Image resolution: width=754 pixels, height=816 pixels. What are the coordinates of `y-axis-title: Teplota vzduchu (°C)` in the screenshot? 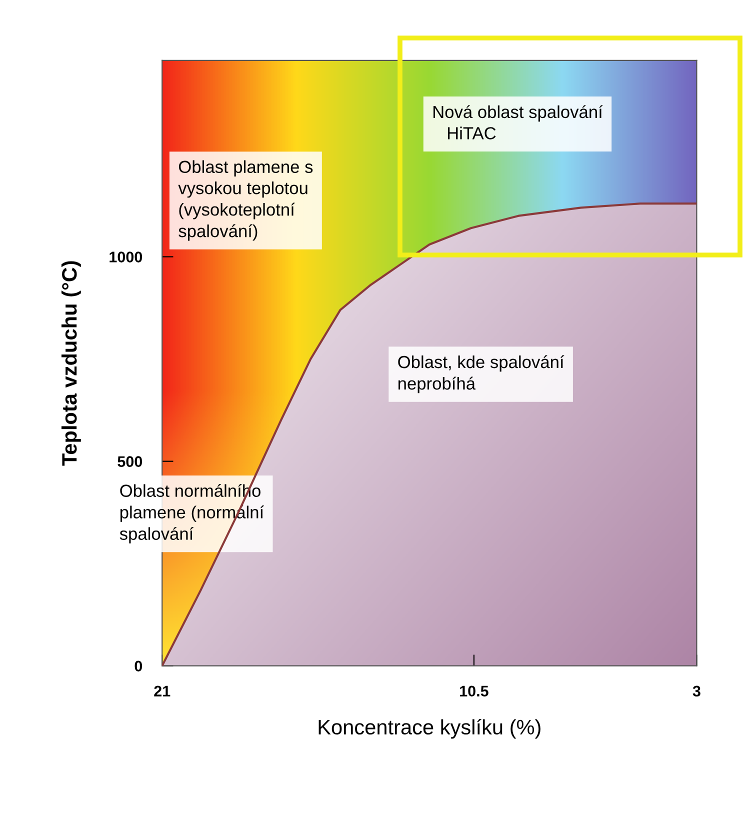 It's located at (71, 363).